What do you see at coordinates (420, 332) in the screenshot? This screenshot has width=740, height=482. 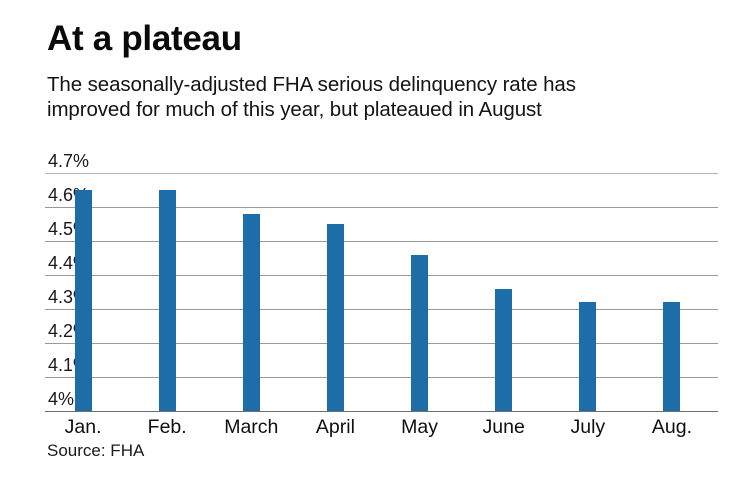 I see `bar-may` at bounding box center [420, 332].